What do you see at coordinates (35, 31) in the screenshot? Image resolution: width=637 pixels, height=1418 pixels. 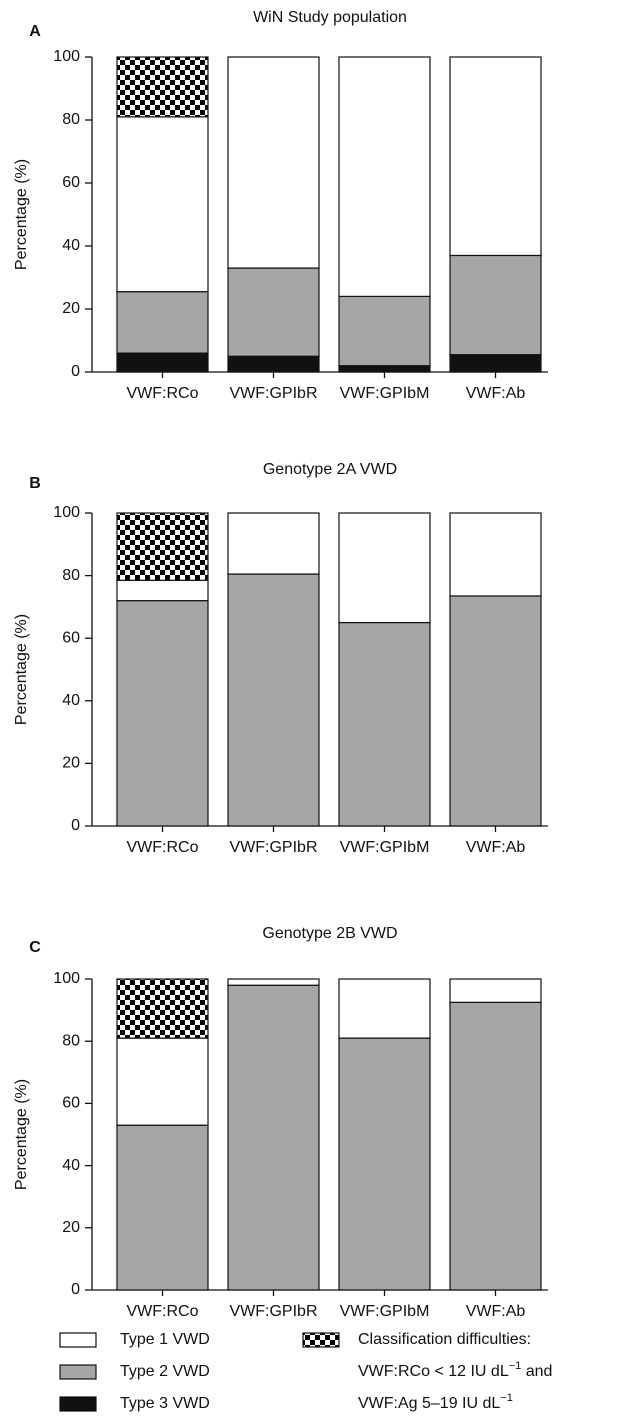 I see `panel-label: A` at bounding box center [35, 31].